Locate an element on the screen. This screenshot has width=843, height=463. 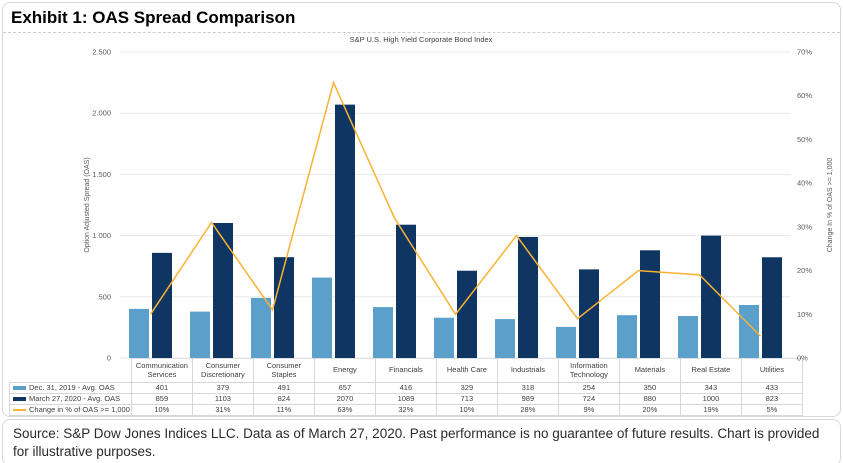
right-axis-tick: 70% is located at coordinates (804, 52).